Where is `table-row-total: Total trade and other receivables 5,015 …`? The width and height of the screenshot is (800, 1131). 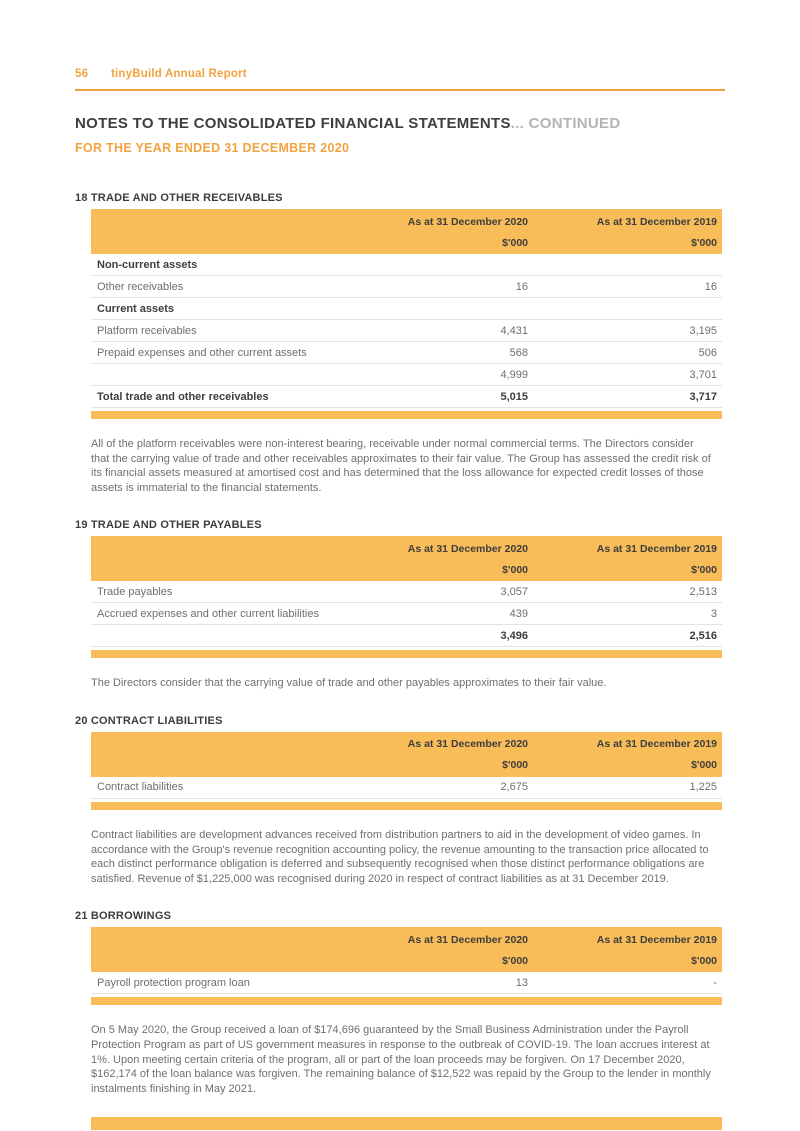
table-row-total: Total trade and other receivables 5,015 … is located at coordinates (406, 397).